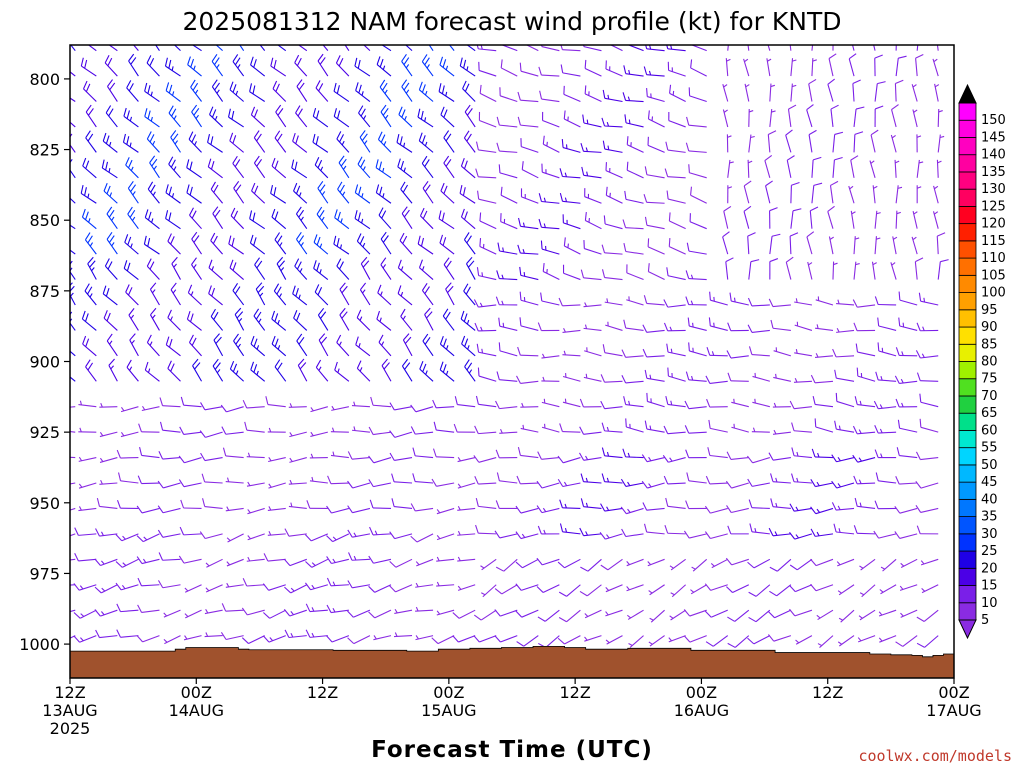 The width and height of the screenshot is (1024, 768). I want to click on colorbar-label: 115, so click(993, 241).